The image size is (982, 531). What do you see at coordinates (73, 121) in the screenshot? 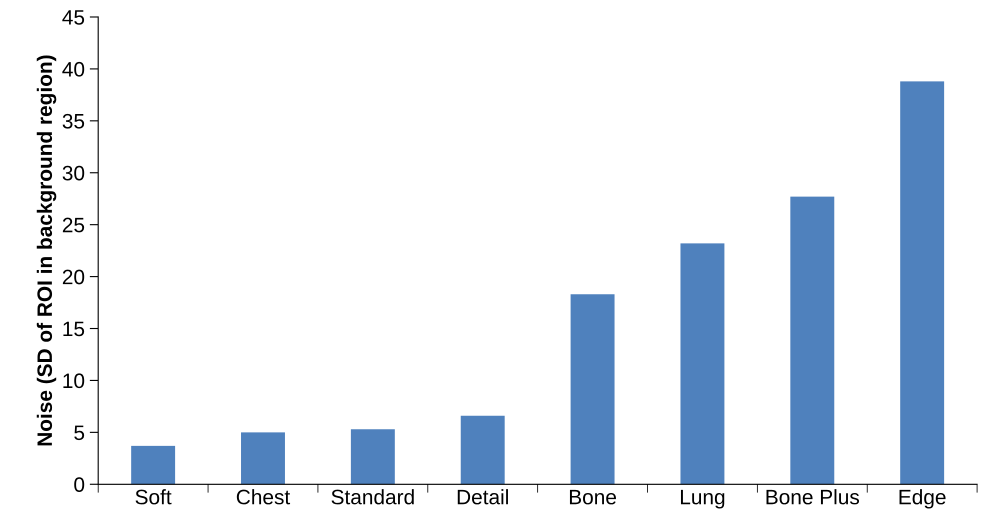
I see `y-tick-label: 35` at bounding box center [73, 121].